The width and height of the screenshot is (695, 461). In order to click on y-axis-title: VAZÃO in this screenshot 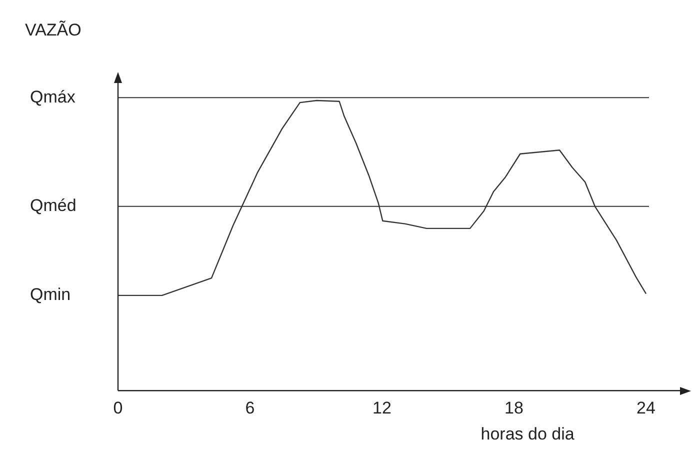, I will do `click(53, 30)`.